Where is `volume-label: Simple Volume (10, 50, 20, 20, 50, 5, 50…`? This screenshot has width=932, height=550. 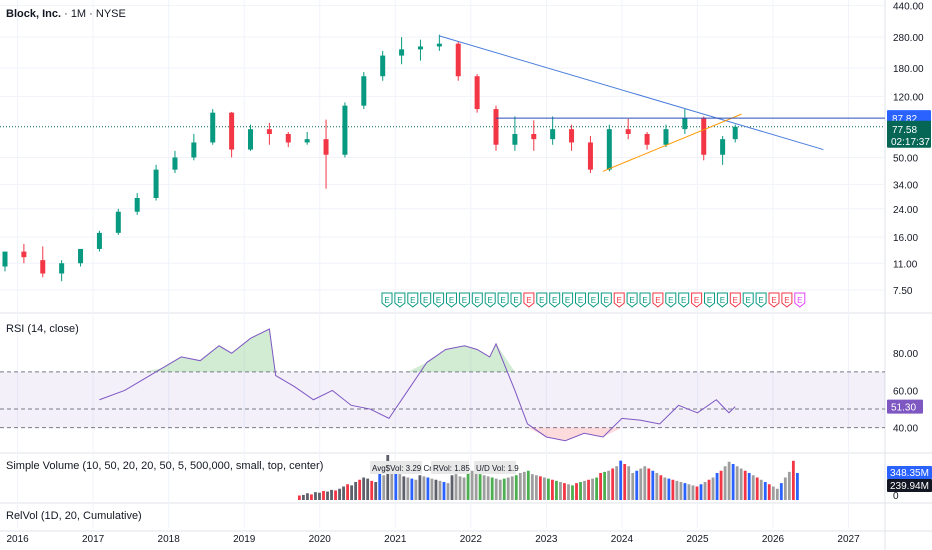 volume-label: Simple Volume (10, 50, 20, 20, 50, 5, 50… is located at coordinates (165, 466).